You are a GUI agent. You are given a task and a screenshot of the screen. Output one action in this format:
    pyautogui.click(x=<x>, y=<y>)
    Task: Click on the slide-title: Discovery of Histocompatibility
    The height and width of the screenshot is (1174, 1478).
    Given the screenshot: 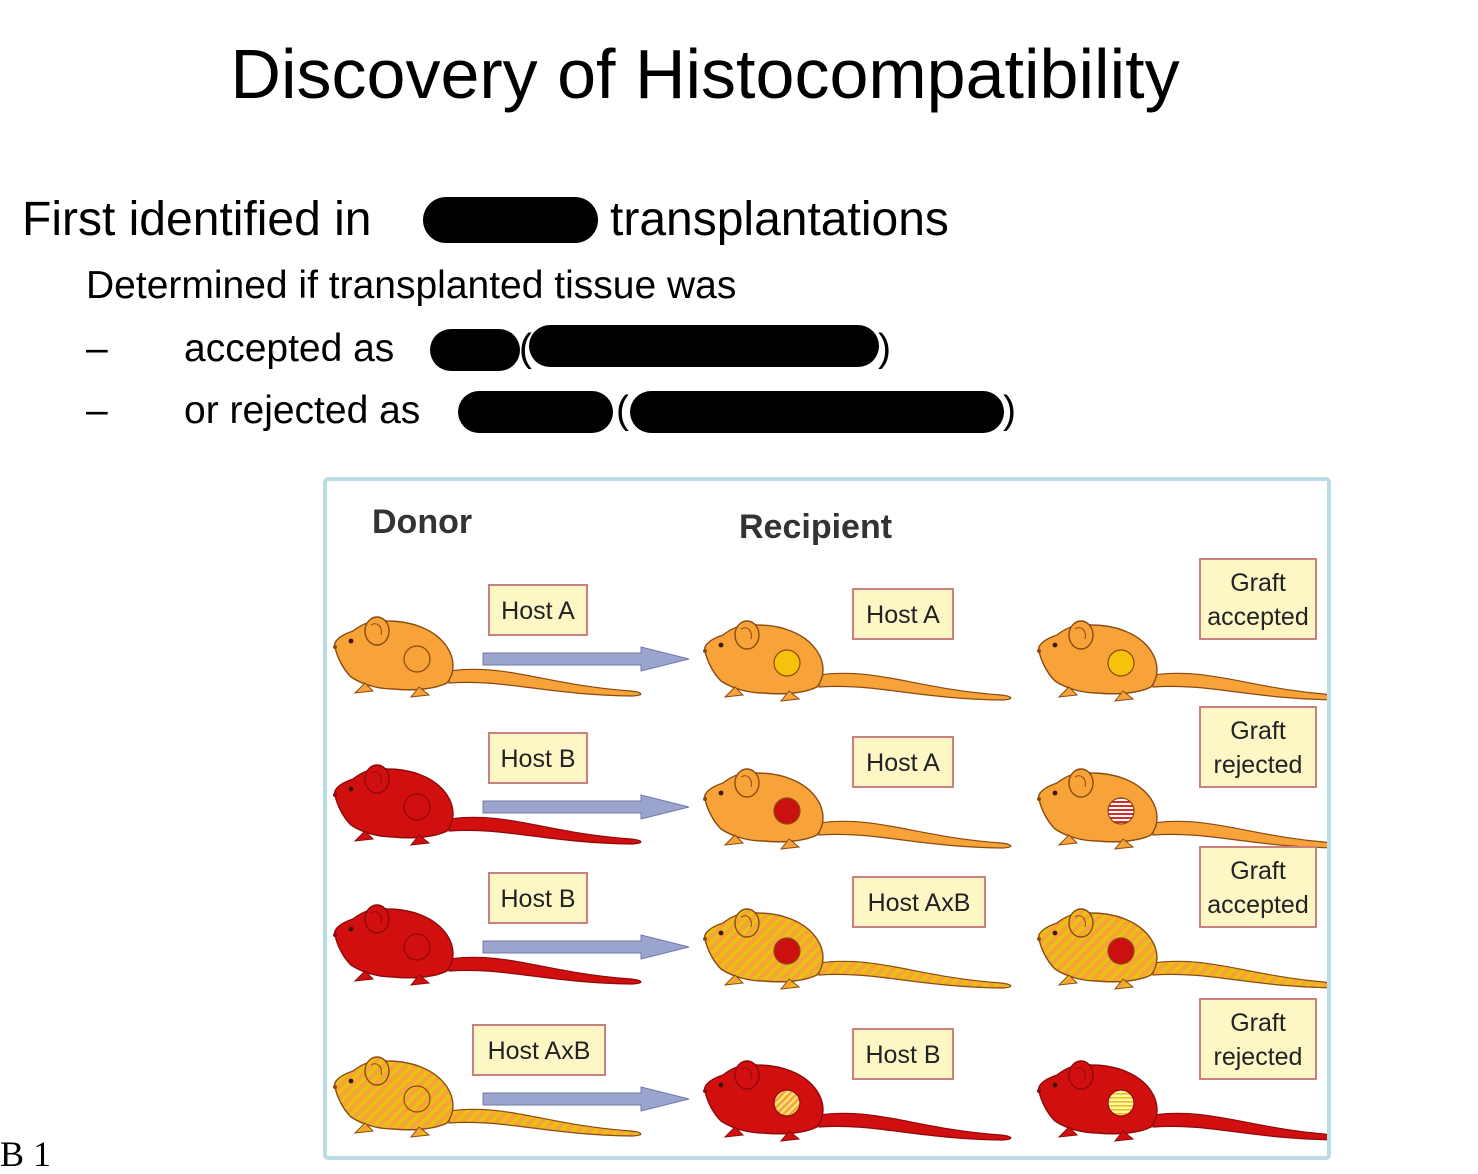 What is the action you would take?
    pyautogui.click(x=705, y=74)
    